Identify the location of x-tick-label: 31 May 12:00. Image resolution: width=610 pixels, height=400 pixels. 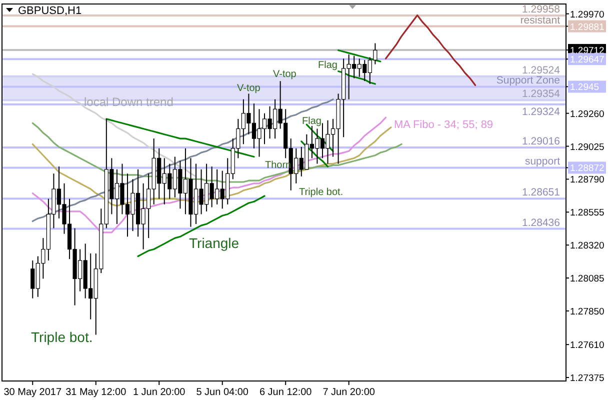
(96, 392).